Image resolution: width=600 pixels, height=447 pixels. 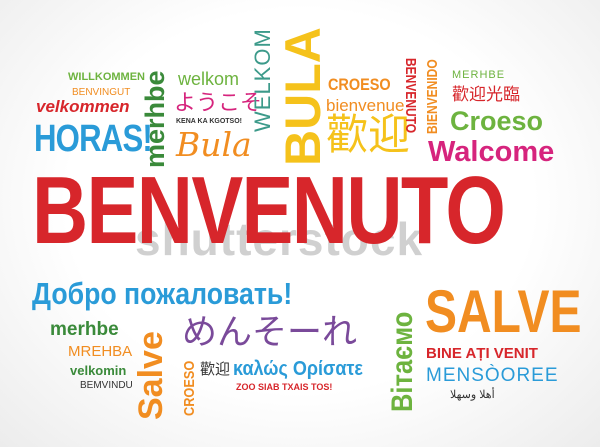 What do you see at coordinates (303, 96) in the screenshot?
I see `word-bula-big: BULA` at bounding box center [303, 96].